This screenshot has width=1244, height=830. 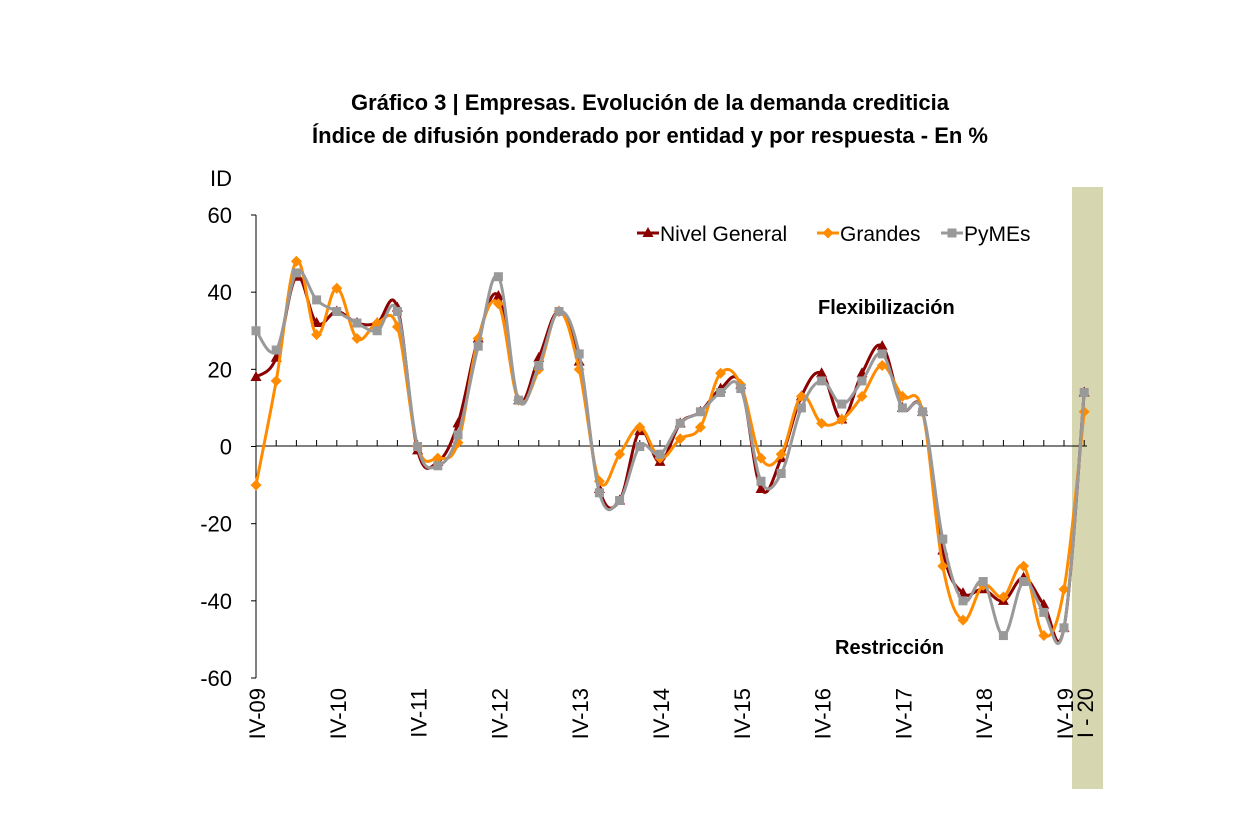 What do you see at coordinates (226, 447) in the screenshot?
I see `y-tick-label: 0` at bounding box center [226, 447].